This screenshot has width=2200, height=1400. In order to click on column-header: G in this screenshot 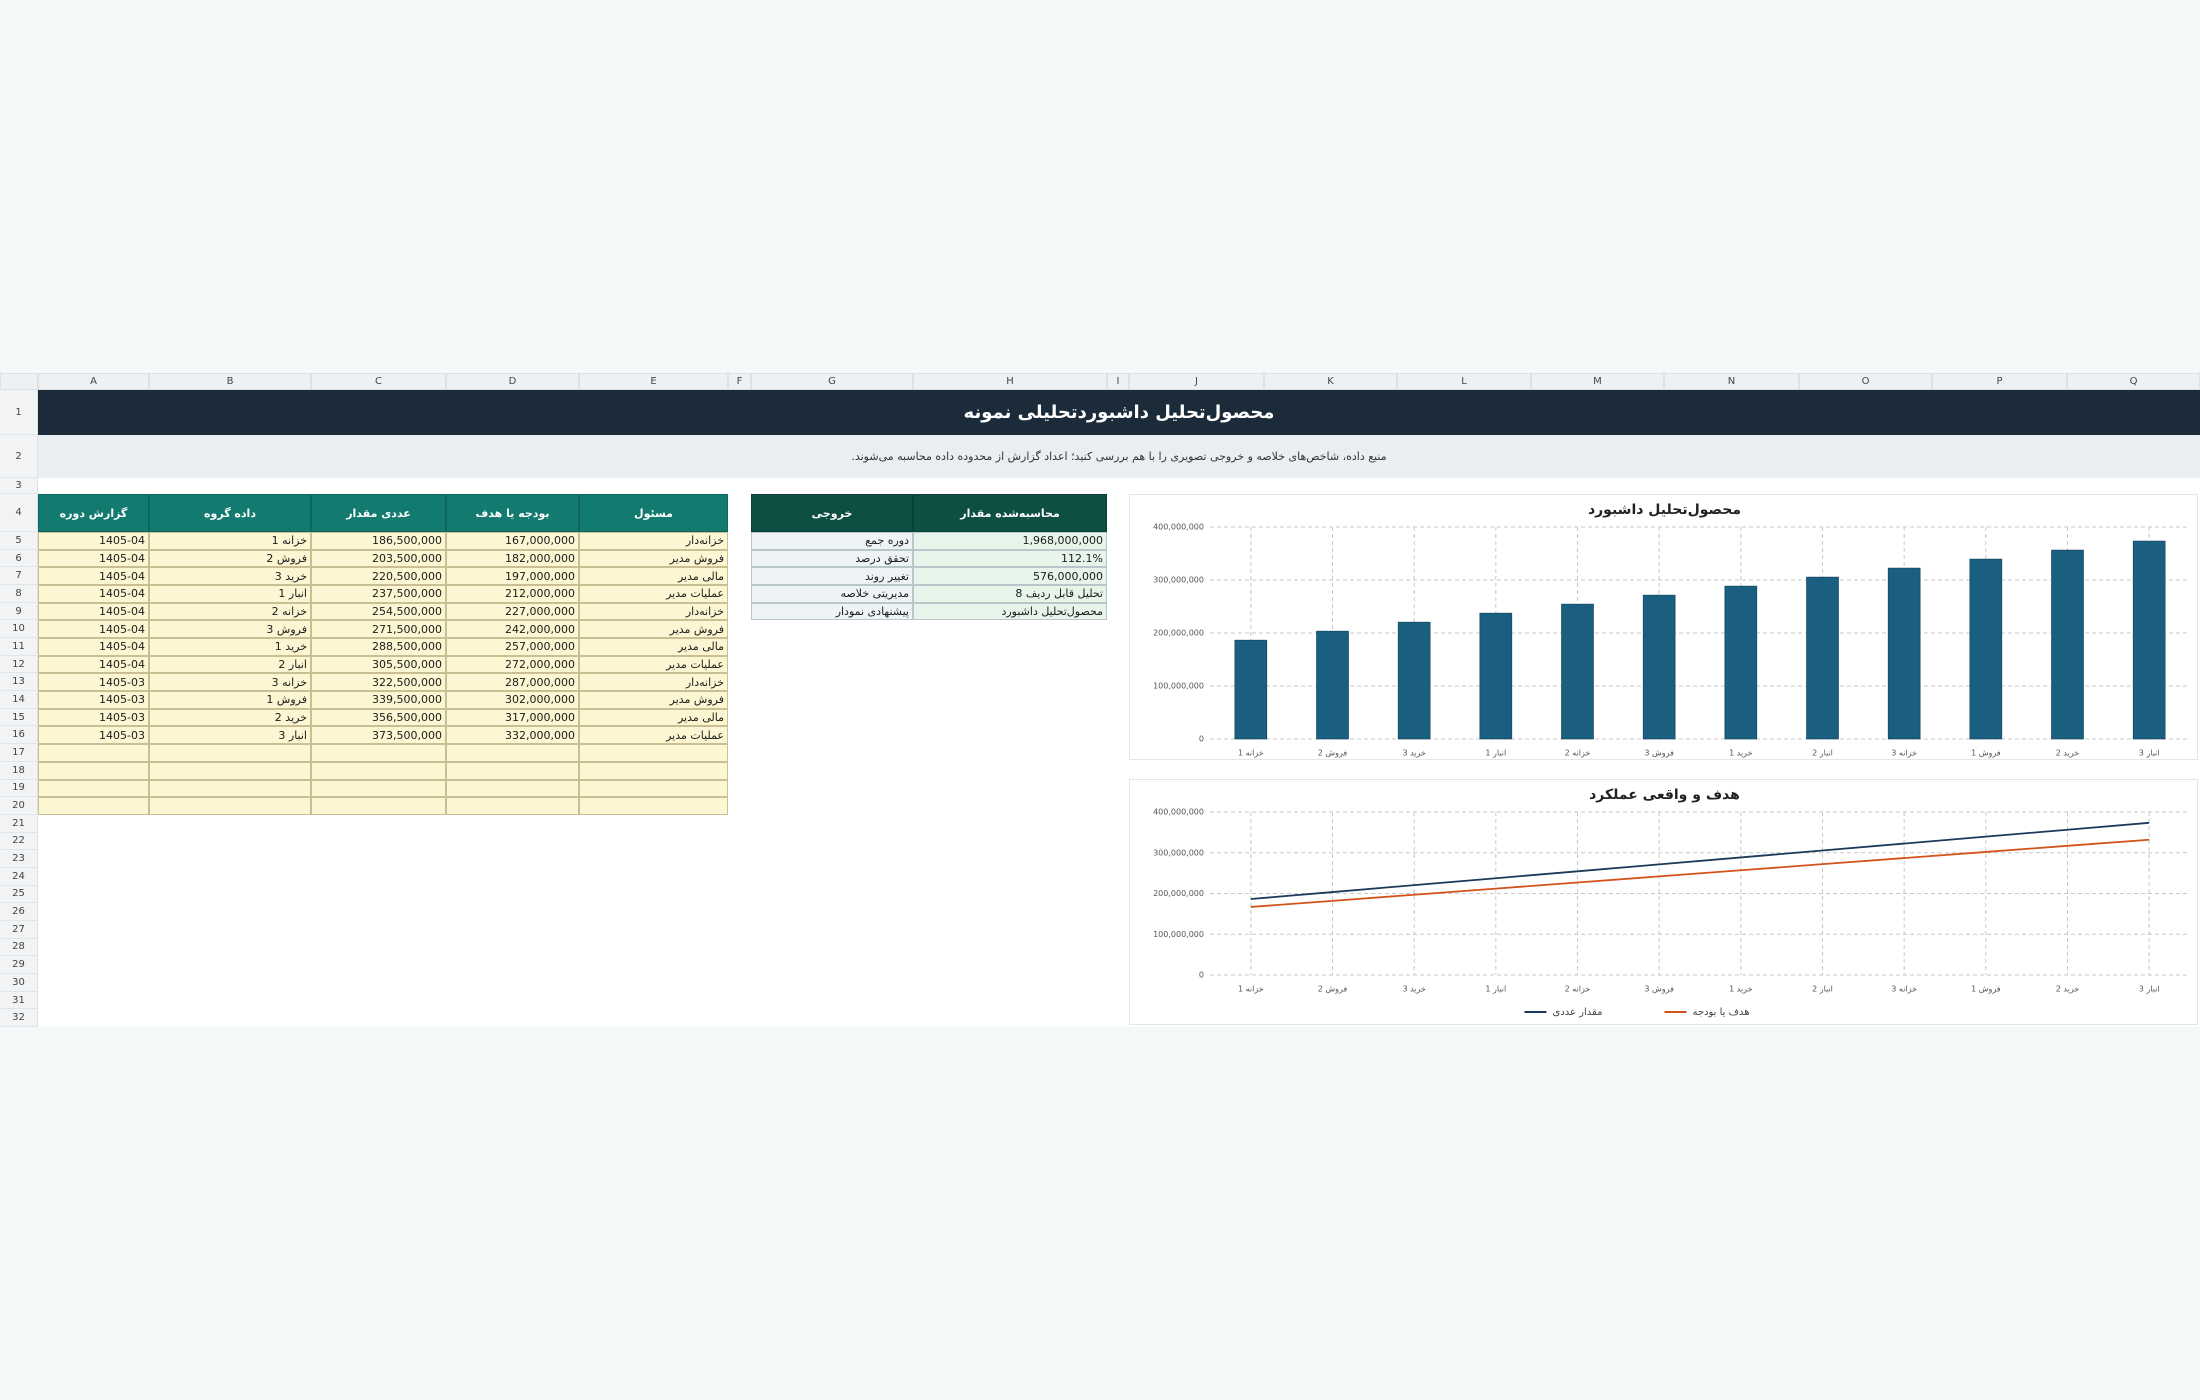, I will do `click(832, 381)`.